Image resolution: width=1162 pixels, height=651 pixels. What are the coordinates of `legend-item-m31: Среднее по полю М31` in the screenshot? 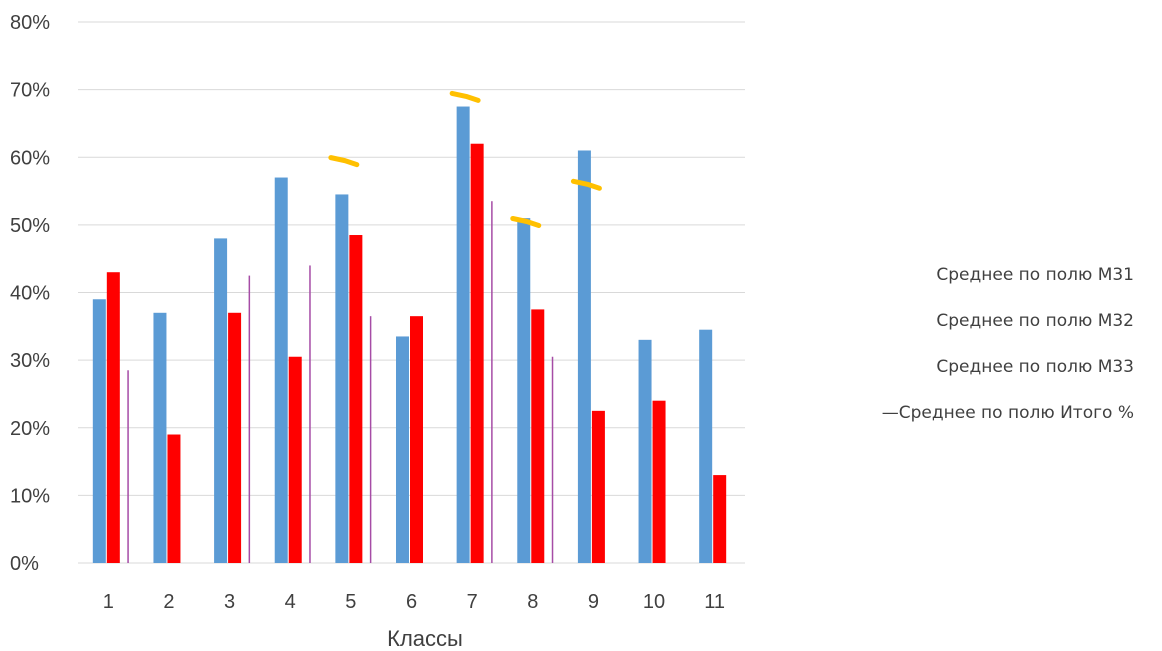 It's located at (1035, 275).